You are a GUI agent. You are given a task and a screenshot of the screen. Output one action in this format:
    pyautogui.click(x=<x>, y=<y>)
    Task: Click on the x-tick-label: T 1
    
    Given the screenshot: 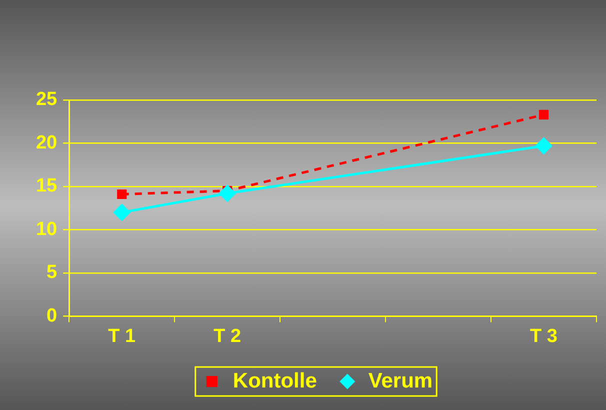 What is the action you would take?
    pyautogui.click(x=122, y=336)
    